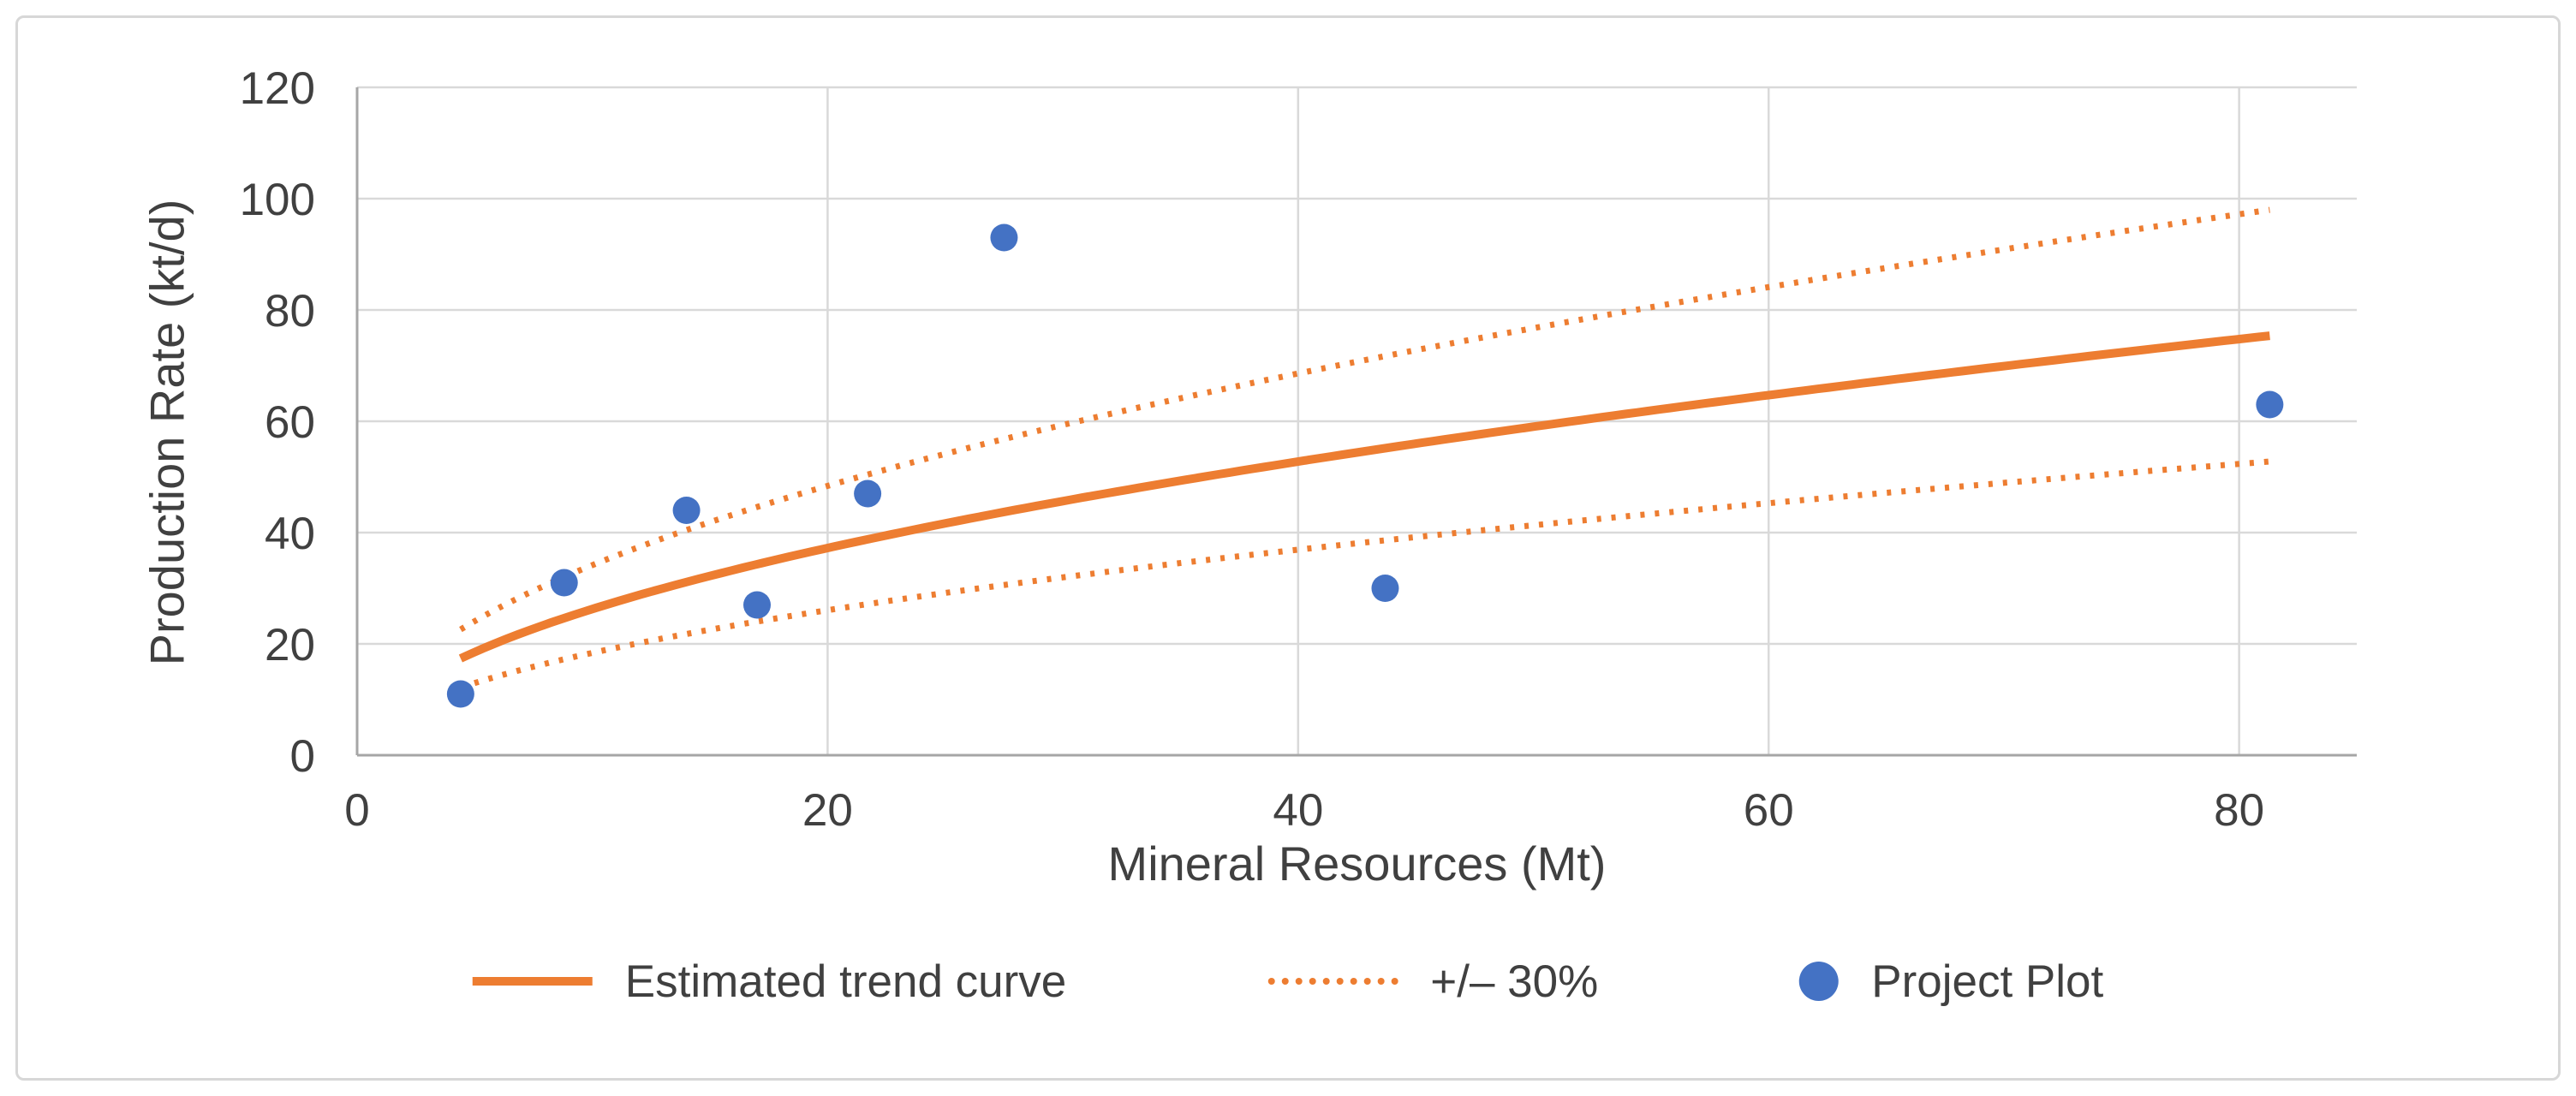  What do you see at coordinates (303, 756) in the screenshot?
I see `y-tick-label: 0` at bounding box center [303, 756].